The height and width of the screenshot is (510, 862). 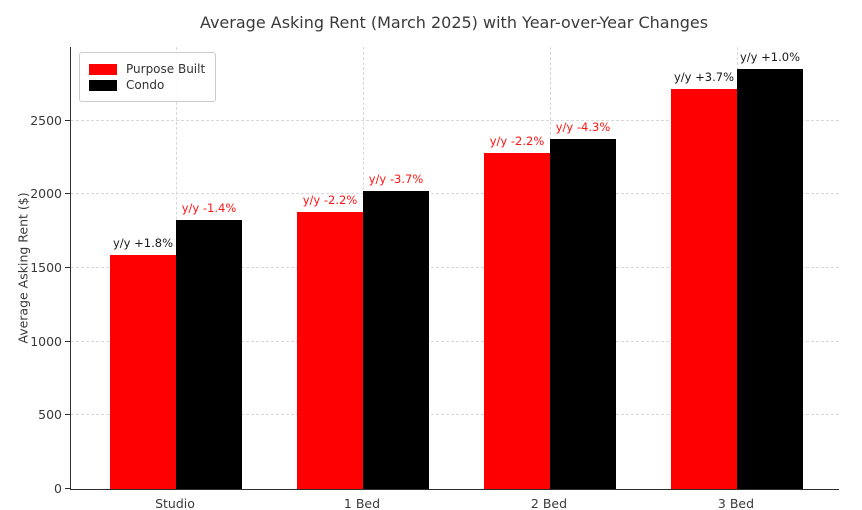 I want to click on yoy-annotation-condo-studio: y/y -1.4%, so click(x=209, y=208).